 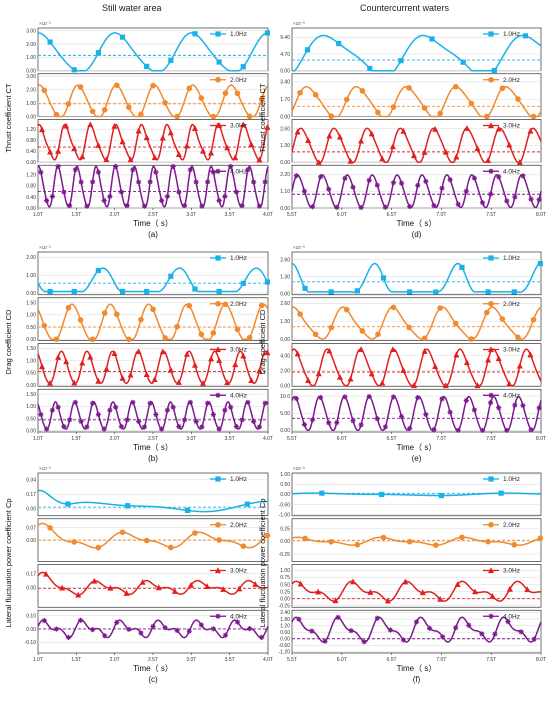 What do you see at coordinates (191, 660) in the screenshot?
I see `x-tick-label: 3.0T` at bounding box center [191, 660].